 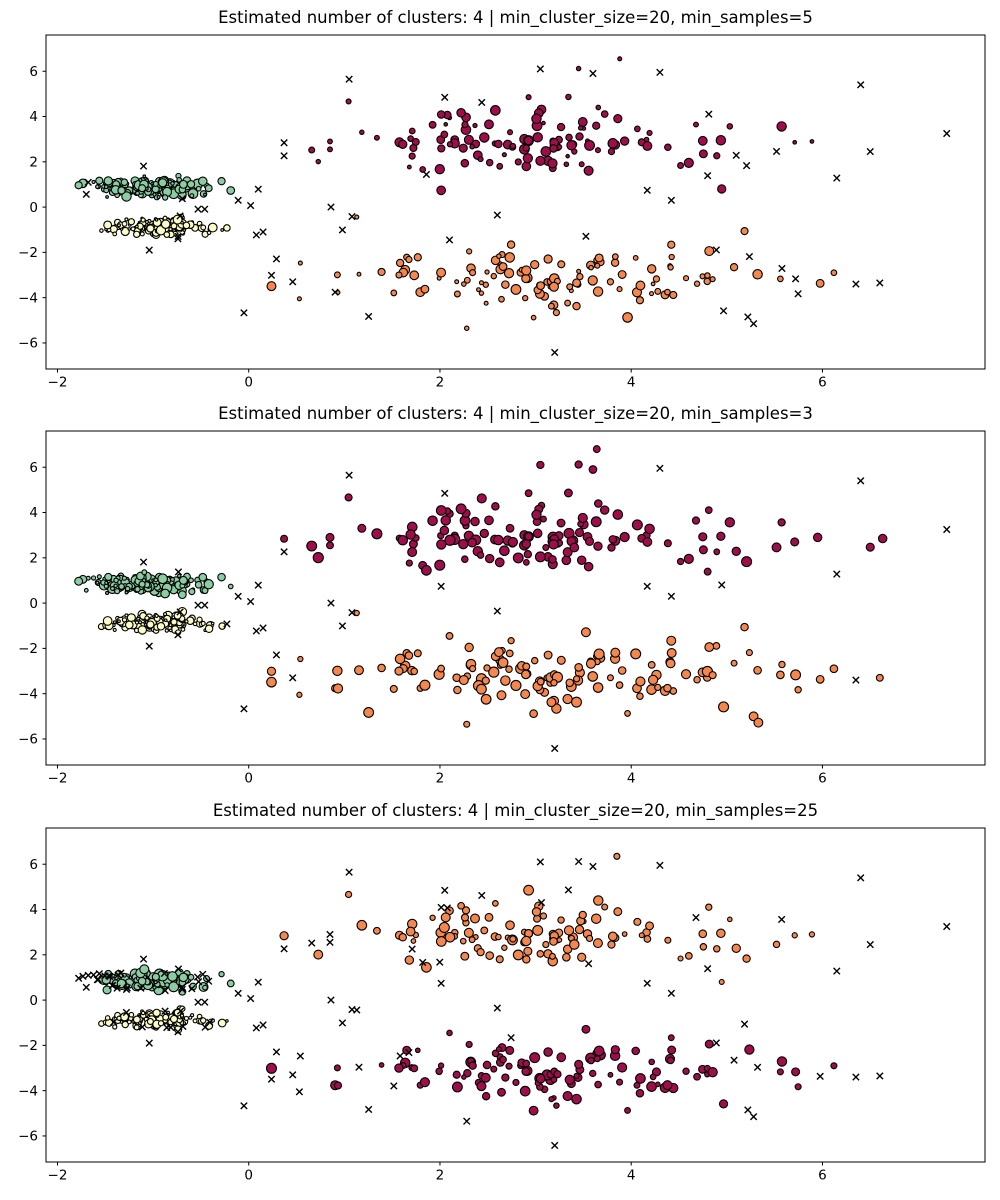 I want to click on x-tick-label: 4, so click(x=631, y=1176).